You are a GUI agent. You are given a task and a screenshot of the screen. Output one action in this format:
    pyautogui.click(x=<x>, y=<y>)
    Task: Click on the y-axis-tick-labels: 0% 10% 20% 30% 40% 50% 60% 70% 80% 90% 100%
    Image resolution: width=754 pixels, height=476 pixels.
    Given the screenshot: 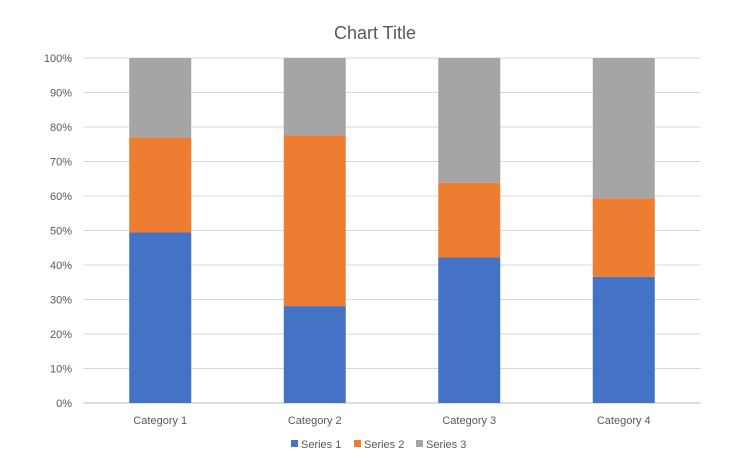 What is the action you would take?
    pyautogui.click(x=58, y=231)
    